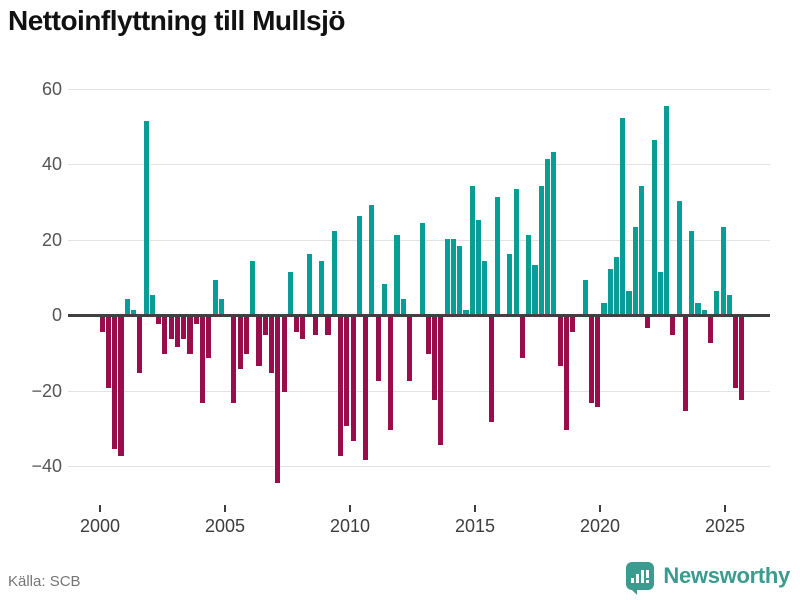  I want to click on logo-exclamation-stem, so click(648, 574).